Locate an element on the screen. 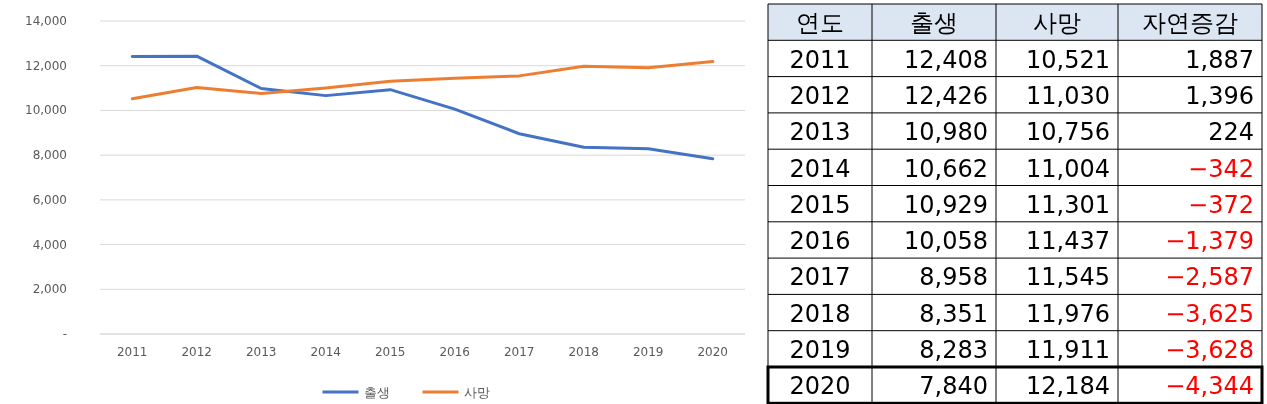 The image size is (1267, 404). data-label: −3,628 is located at coordinates (1209, 350).